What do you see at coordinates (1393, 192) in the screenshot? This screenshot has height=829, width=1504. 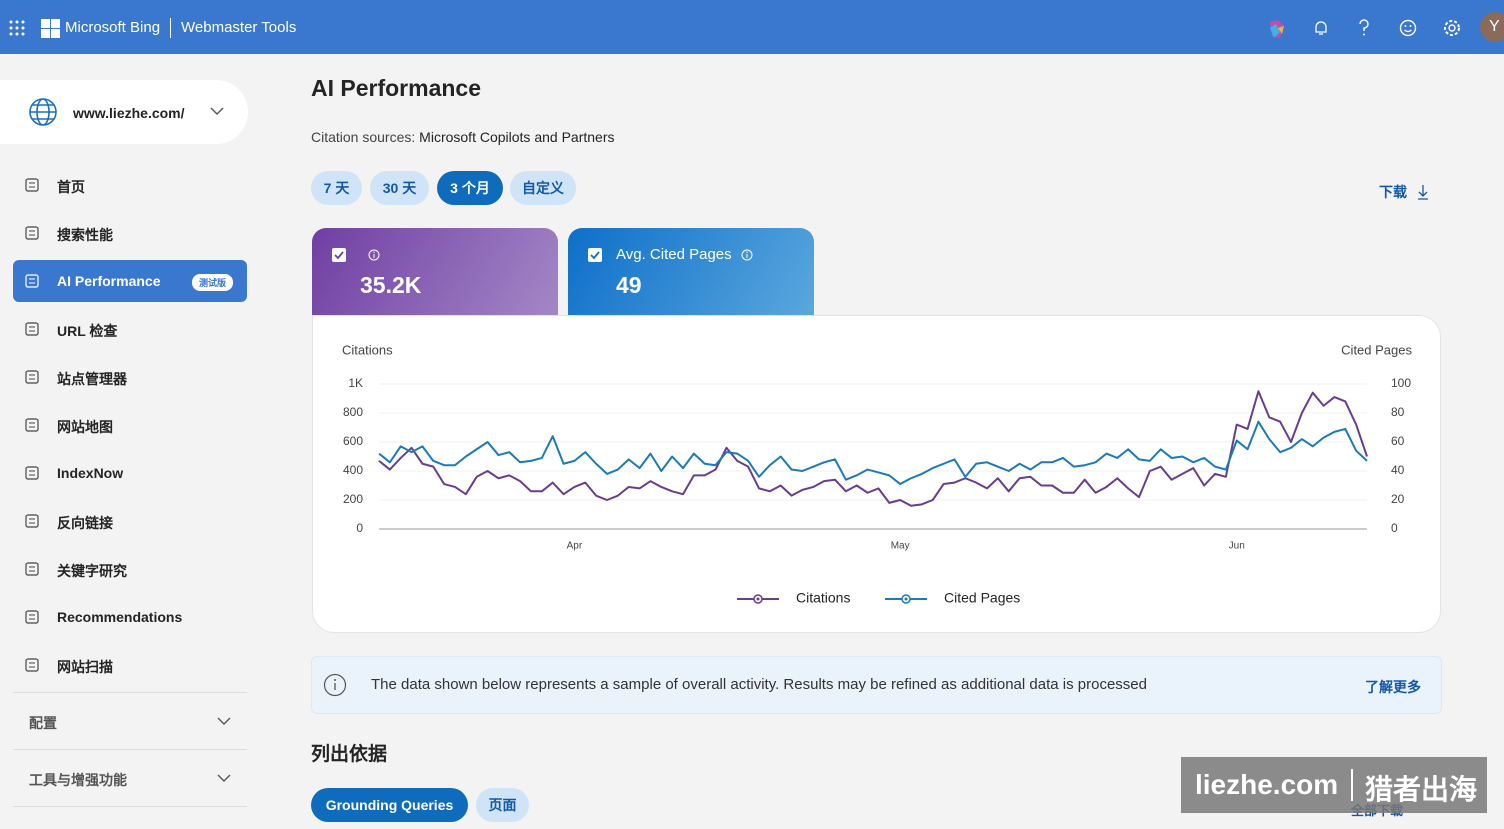 I see `download-label: 下载` at bounding box center [1393, 192].